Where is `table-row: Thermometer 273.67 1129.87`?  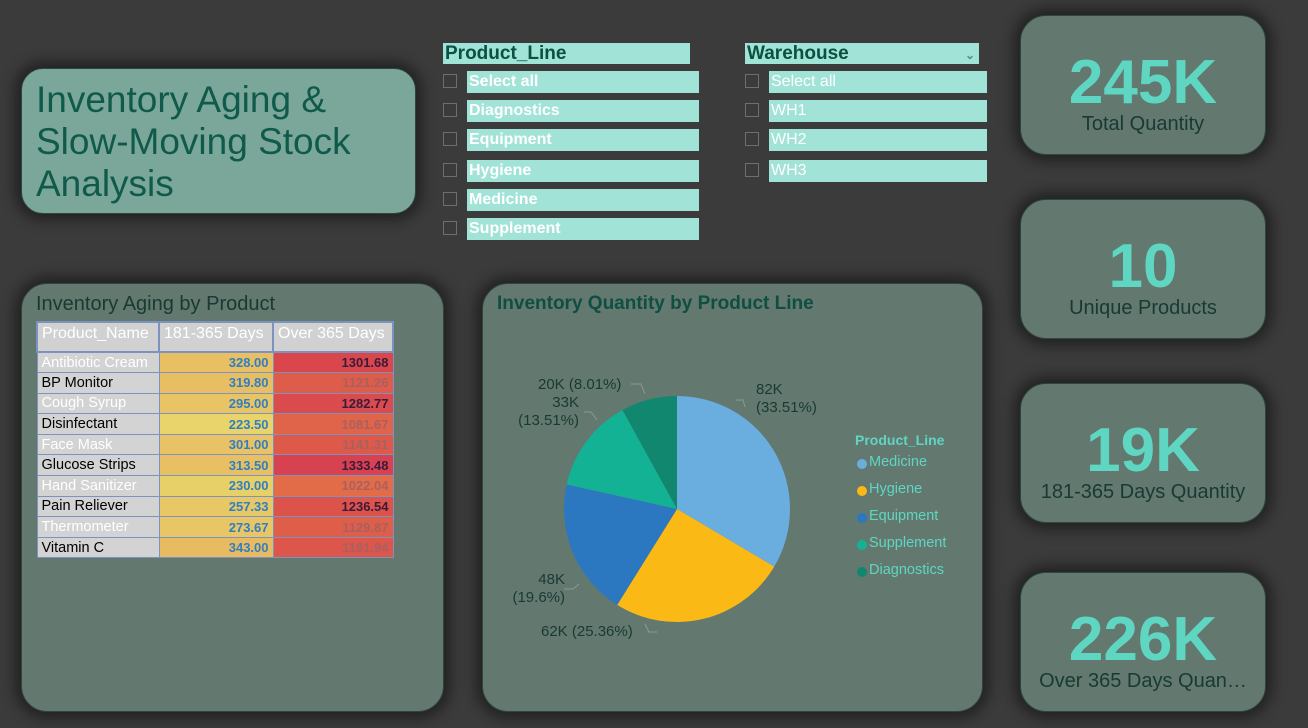 table-row: Thermometer 273.67 1129.87 is located at coordinates (215, 527).